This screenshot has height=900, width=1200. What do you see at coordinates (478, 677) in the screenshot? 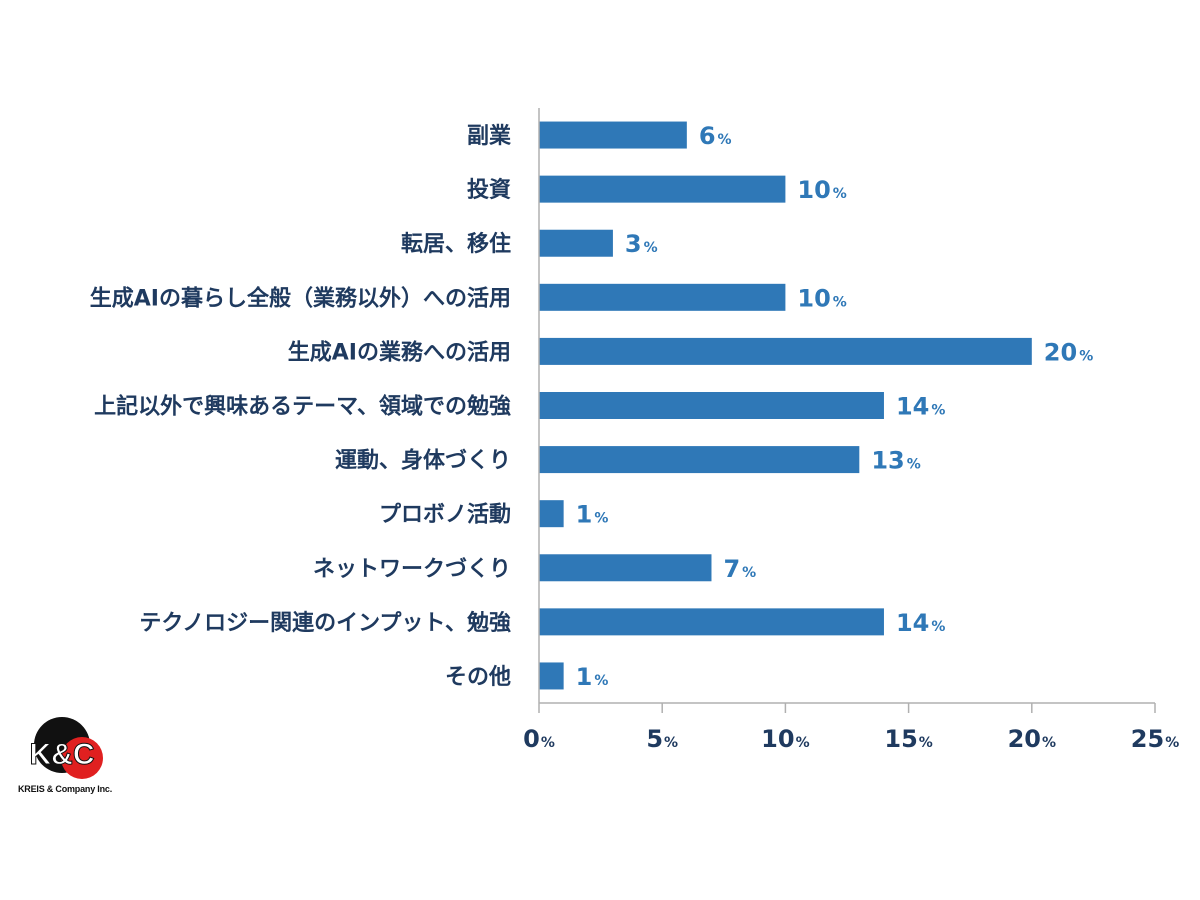
I see `category-label: その他` at bounding box center [478, 677].